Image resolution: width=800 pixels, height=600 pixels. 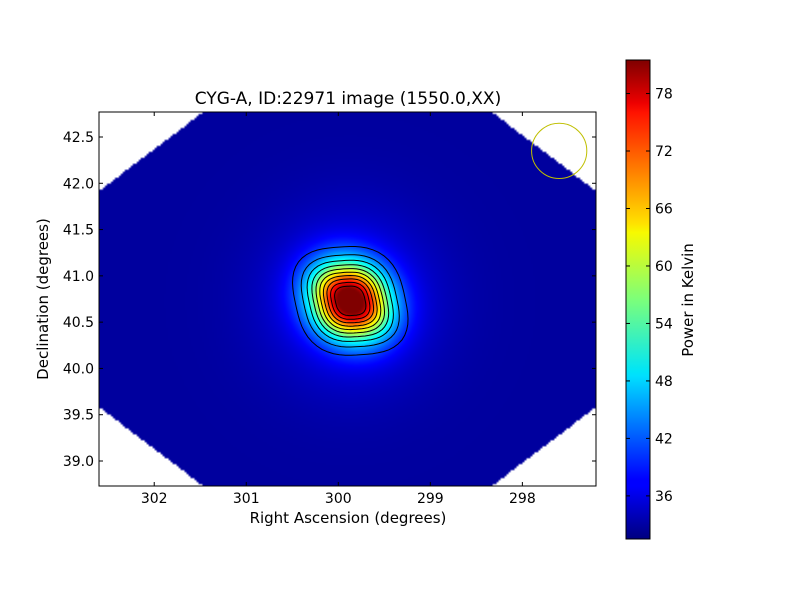 I want to click on x-tick-label: 301, so click(x=246, y=499).